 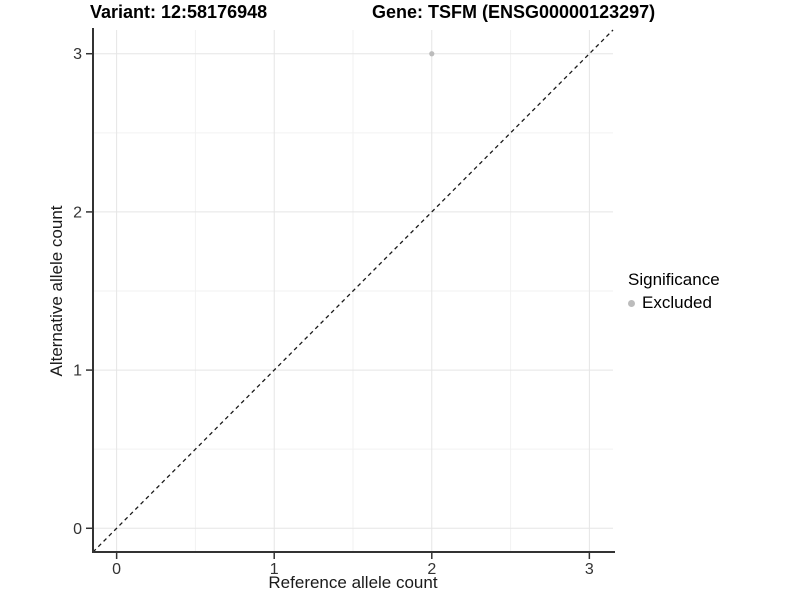 I want to click on legend: Significance Excluded, so click(x=674, y=291).